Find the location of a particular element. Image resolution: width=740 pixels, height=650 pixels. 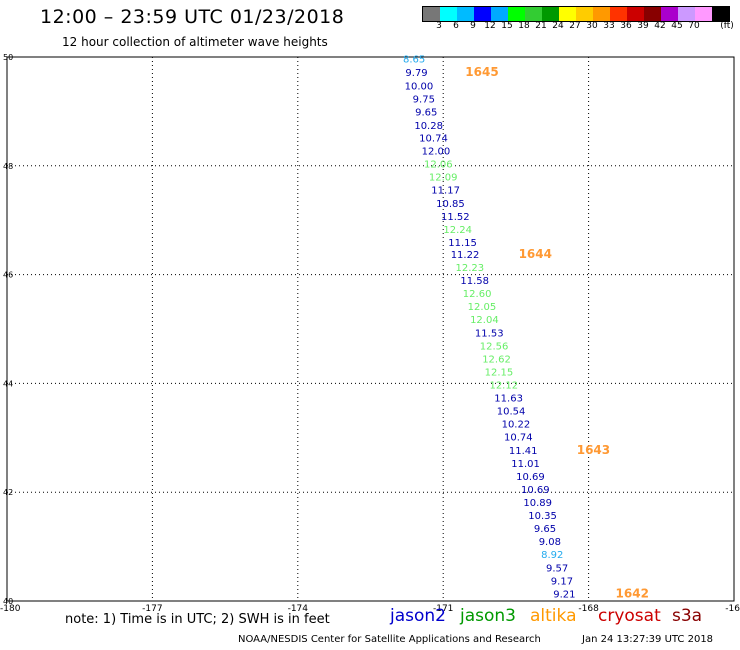

wave-height-value: 8.65 is located at coordinates (414, 60).